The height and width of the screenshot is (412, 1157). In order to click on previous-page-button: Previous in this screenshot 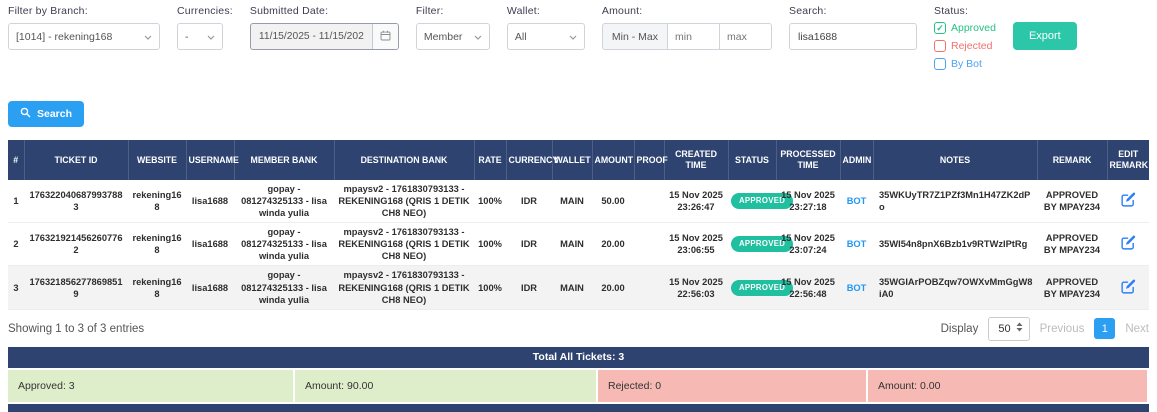, I will do `click(1062, 328)`.